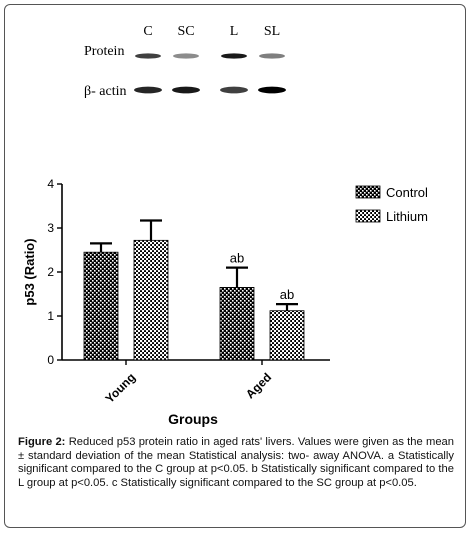  I want to click on y-tick-label: 2, so click(50, 272).